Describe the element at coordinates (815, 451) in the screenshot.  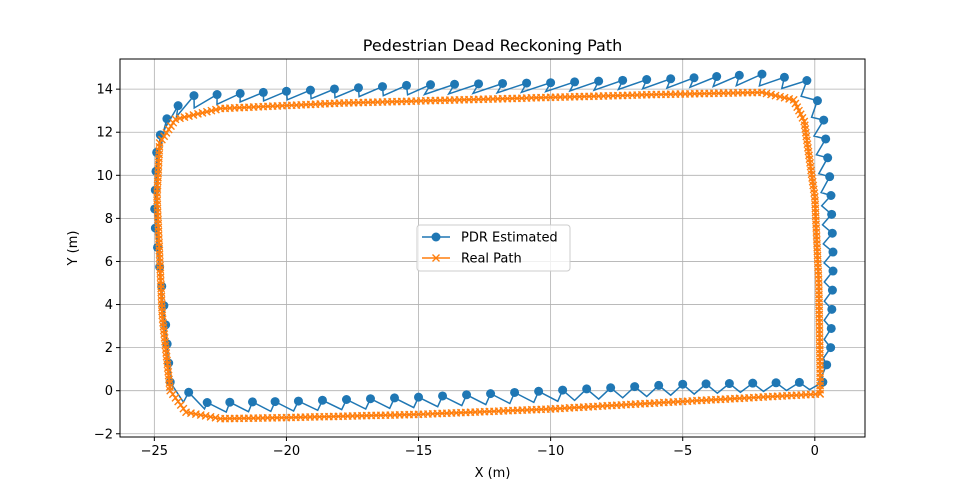
I see `x-tick-label: 0` at that location.